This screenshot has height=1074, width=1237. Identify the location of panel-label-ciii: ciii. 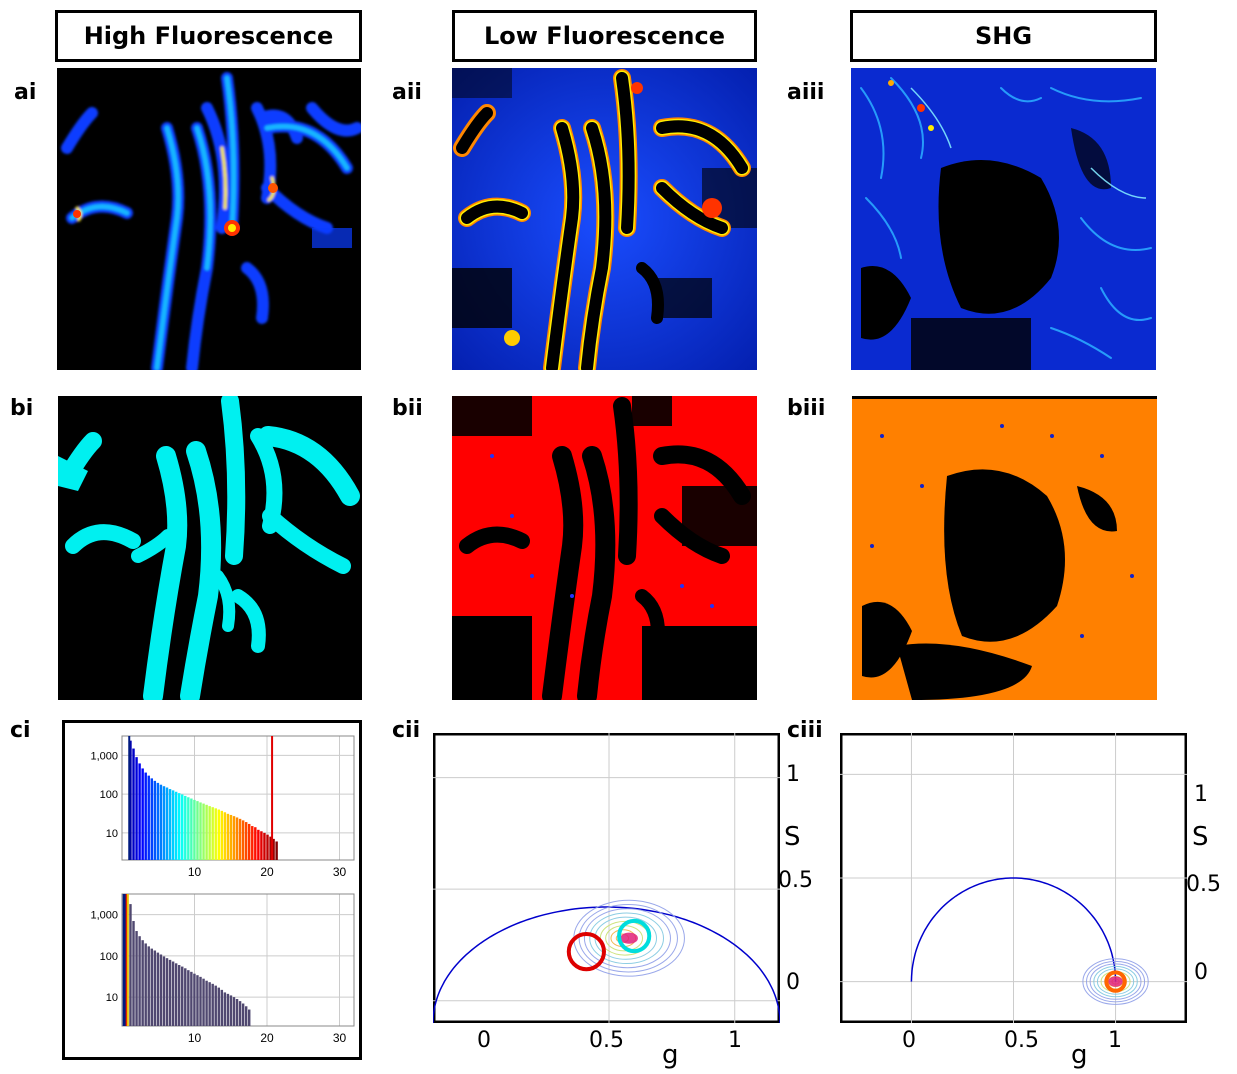
(805, 730).